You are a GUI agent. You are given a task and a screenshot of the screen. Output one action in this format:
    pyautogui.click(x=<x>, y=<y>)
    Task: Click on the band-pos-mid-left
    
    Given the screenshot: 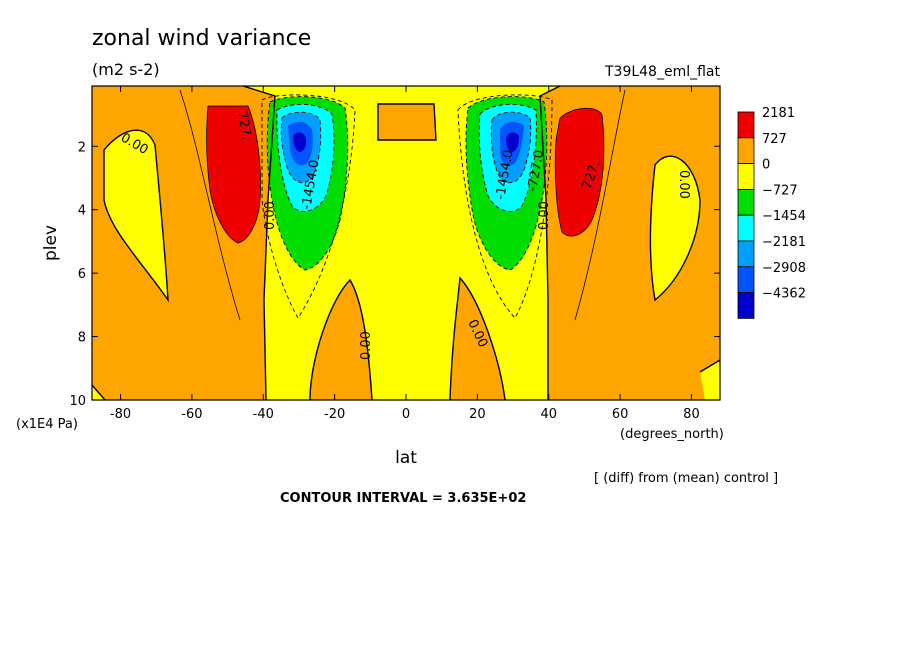 What is the action you would take?
    pyautogui.click(x=341, y=340)
    